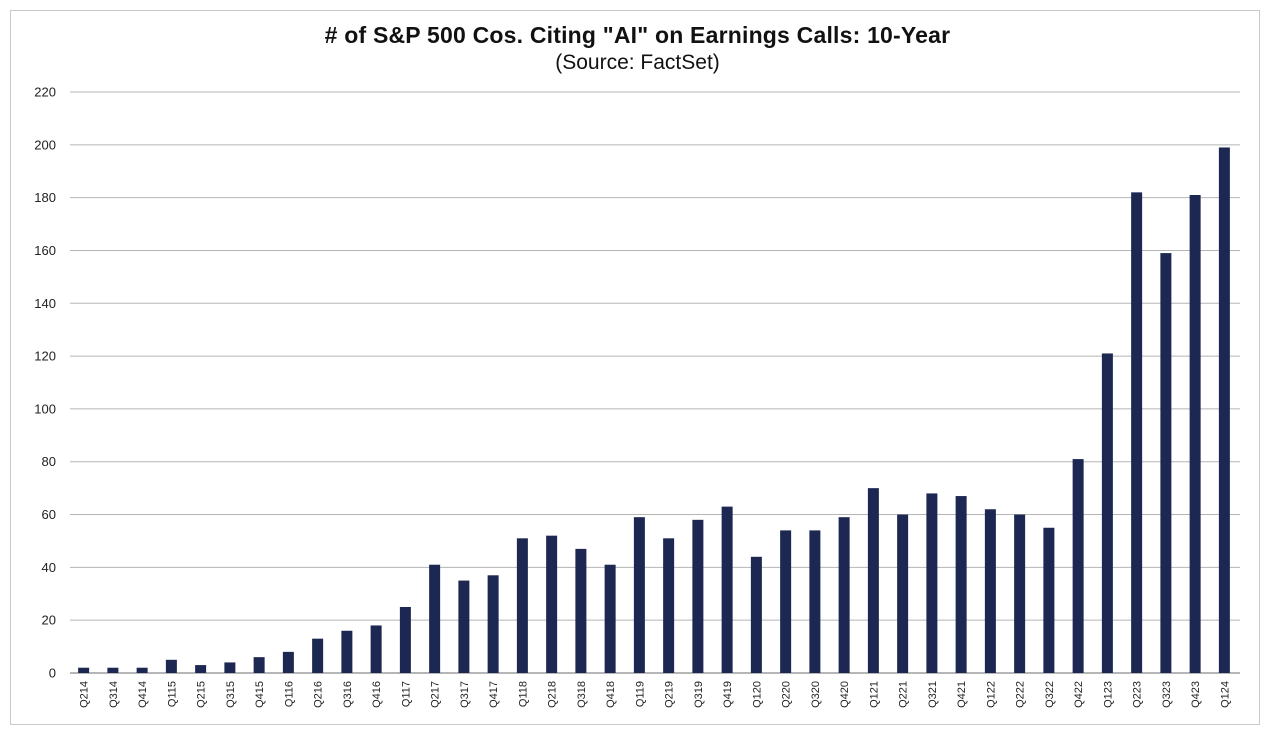 The image size is (1275, 741). Describe the element at coordinates (844, 595) in the screenshot. I see `bar-q420` at that location.